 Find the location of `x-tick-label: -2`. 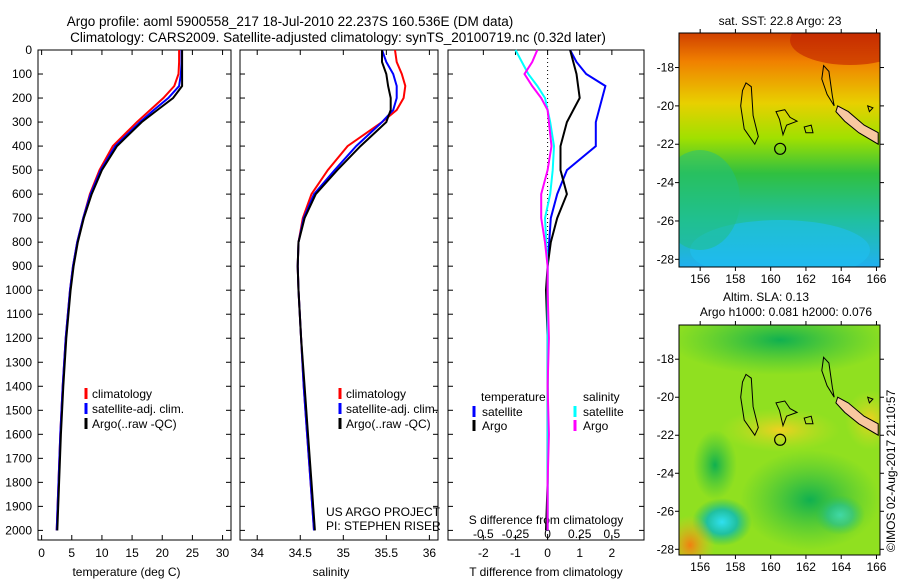

x-tick-label: -2 is located at coordinates (483, 553).